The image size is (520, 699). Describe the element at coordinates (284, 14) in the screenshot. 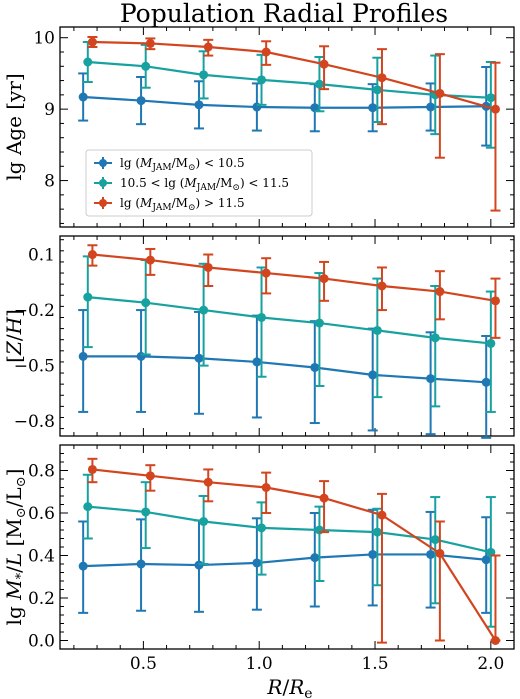

I see `chart-title: Population Radial Profiles` at that location.